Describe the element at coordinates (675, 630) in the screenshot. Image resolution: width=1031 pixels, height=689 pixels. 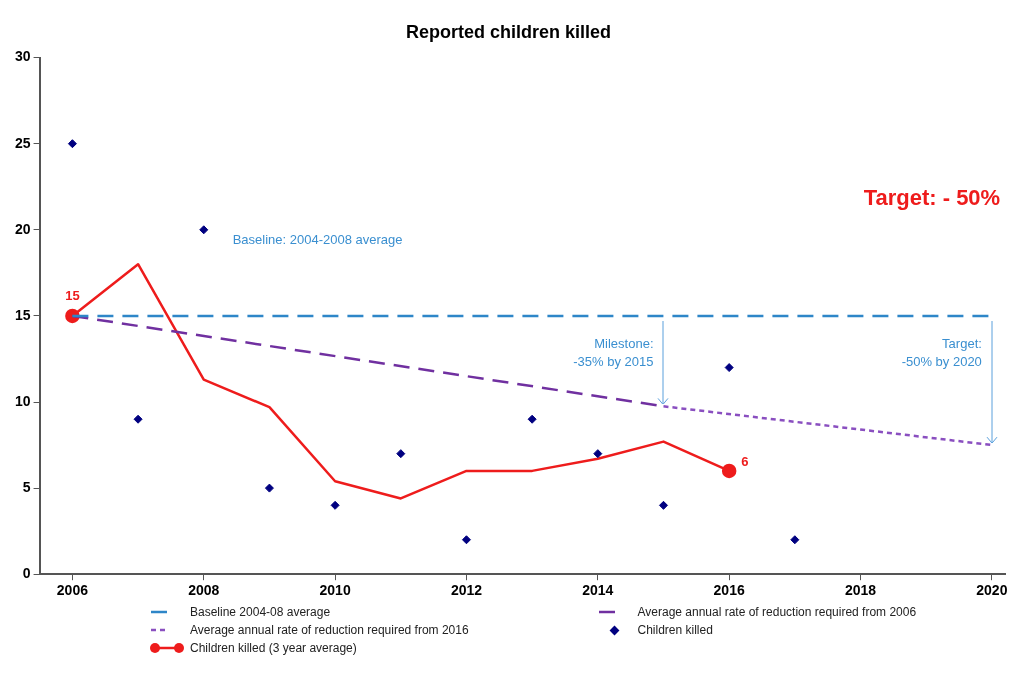
I see `legend-label: Children killed` at that location.